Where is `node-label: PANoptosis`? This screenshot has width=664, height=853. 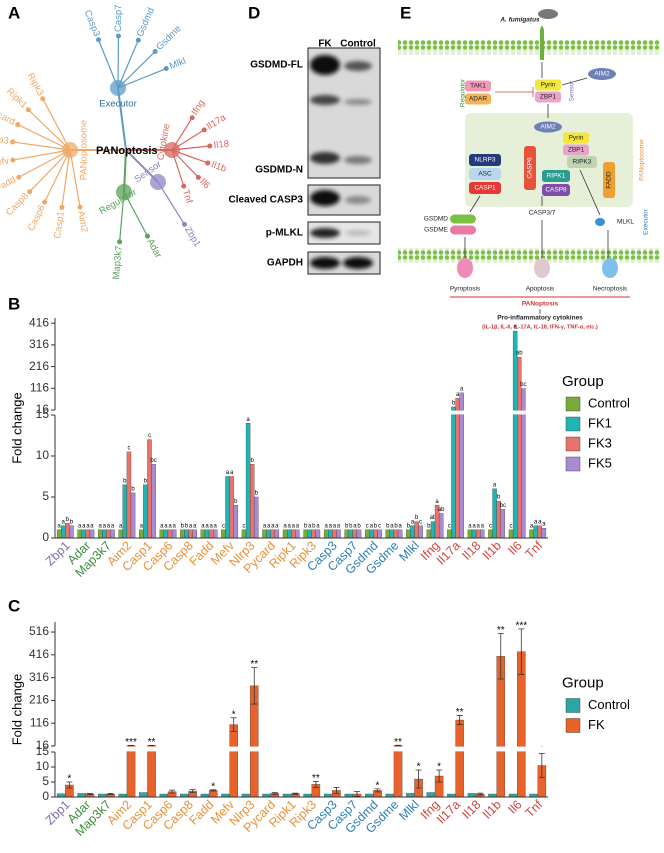
node-label: PANoptosis is located at coordinates (540, 304).